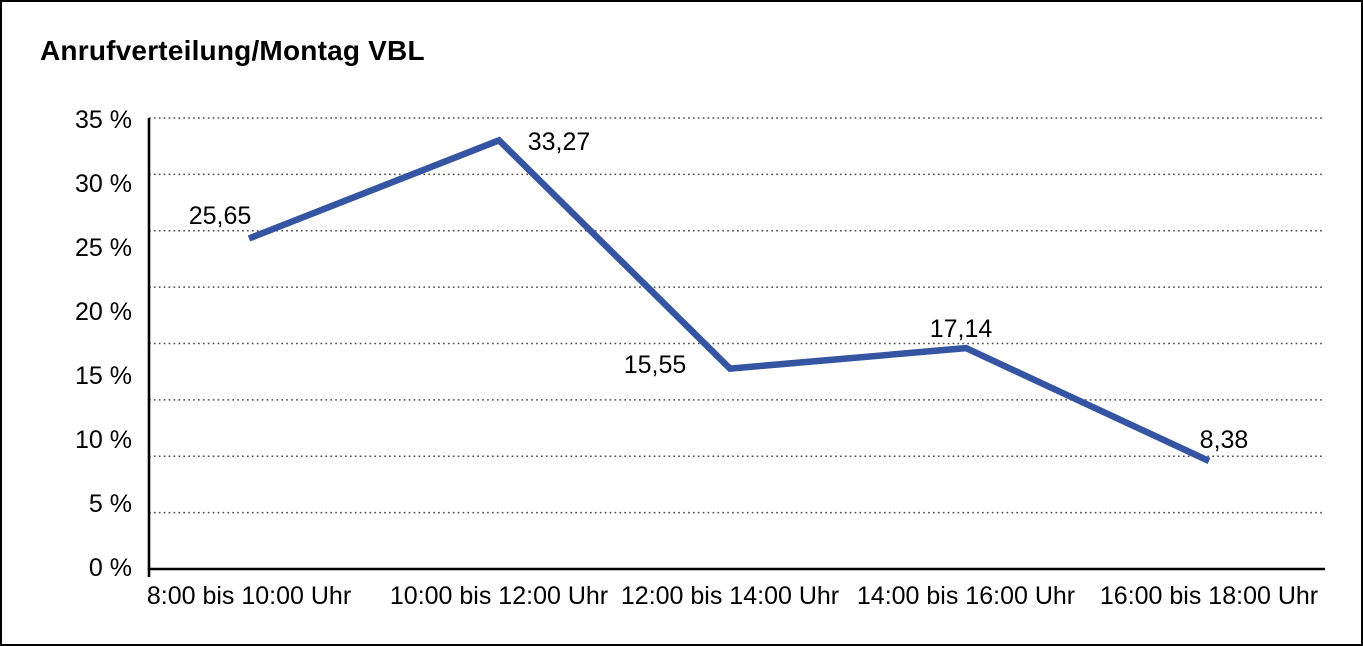 The height and width of the screenshot is (646, 1363). What do you see at coordinates (110, 504) in the screenshot?
I see `y-tick-label-5: 5 %` at bounding box center [110, 504].